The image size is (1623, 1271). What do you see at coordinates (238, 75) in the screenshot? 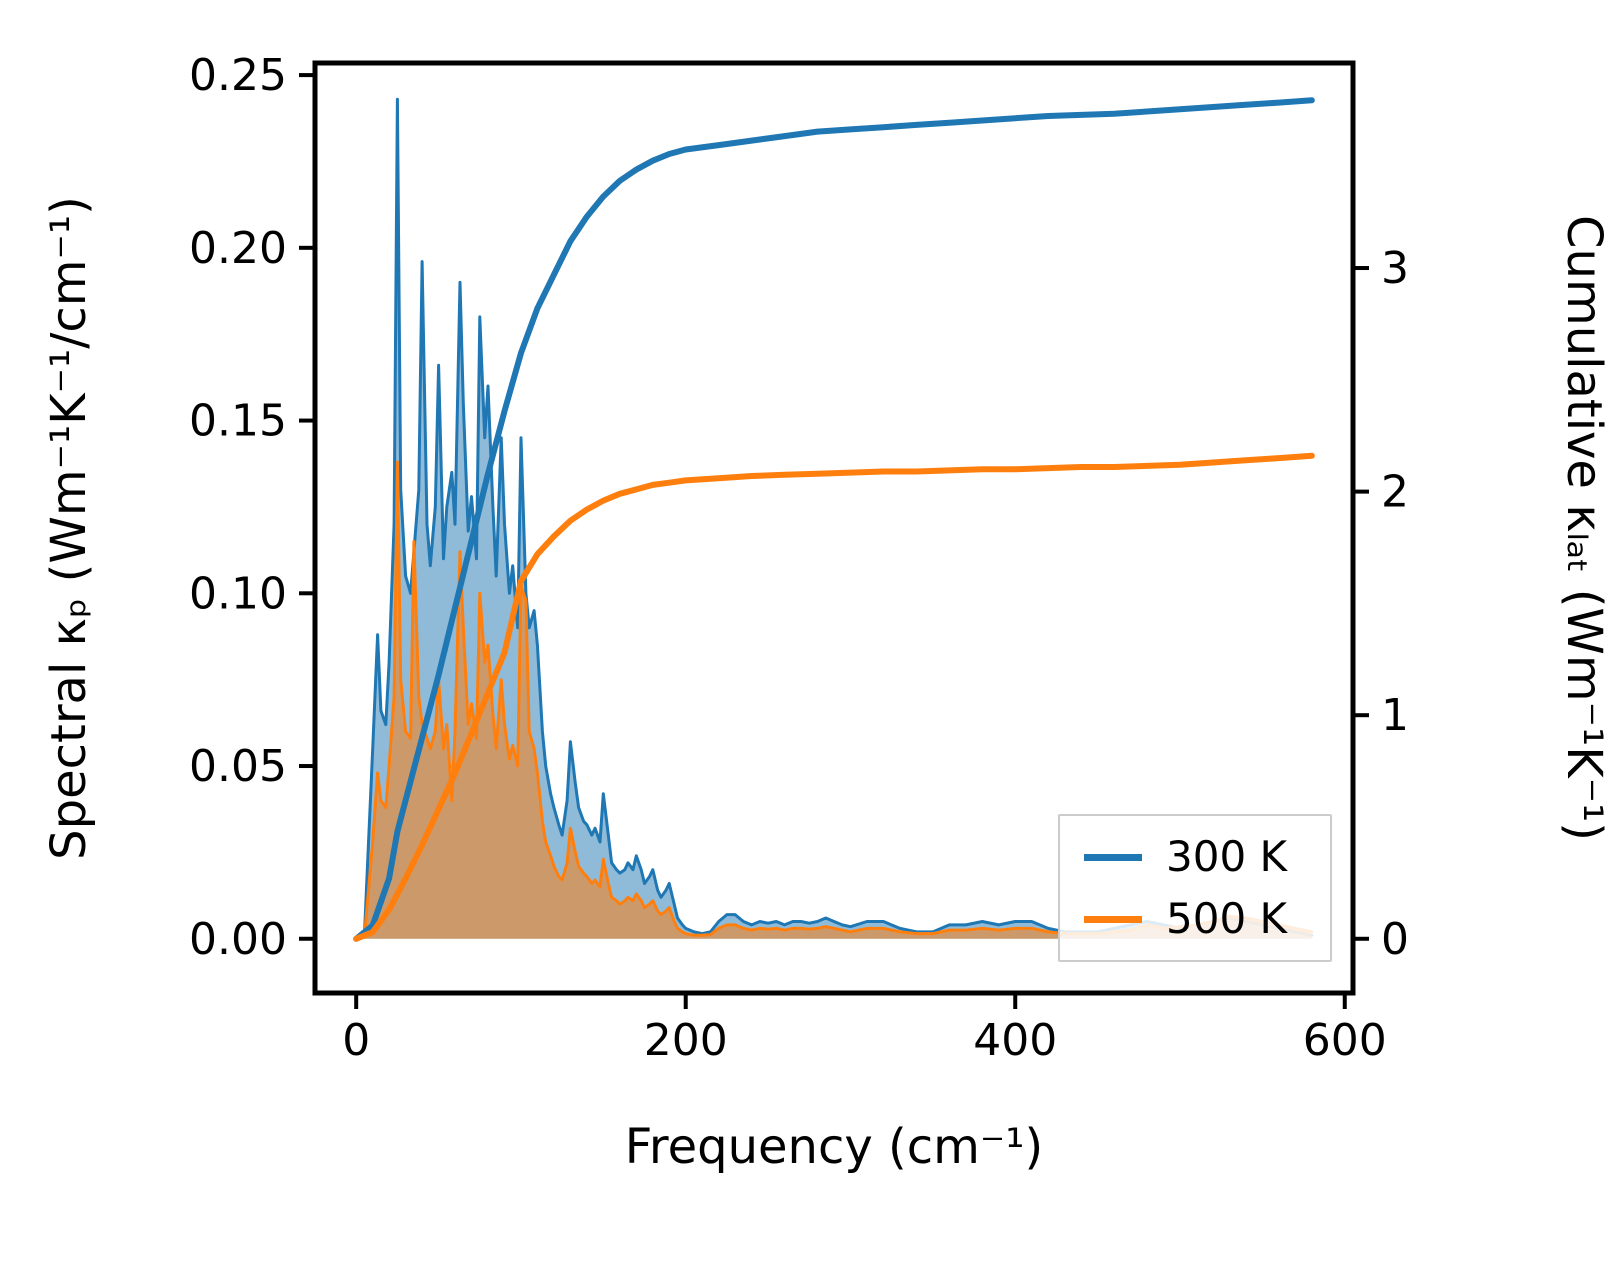
I see `y-left-tick-label-5: 0.25` at bounding box center [238, 75].